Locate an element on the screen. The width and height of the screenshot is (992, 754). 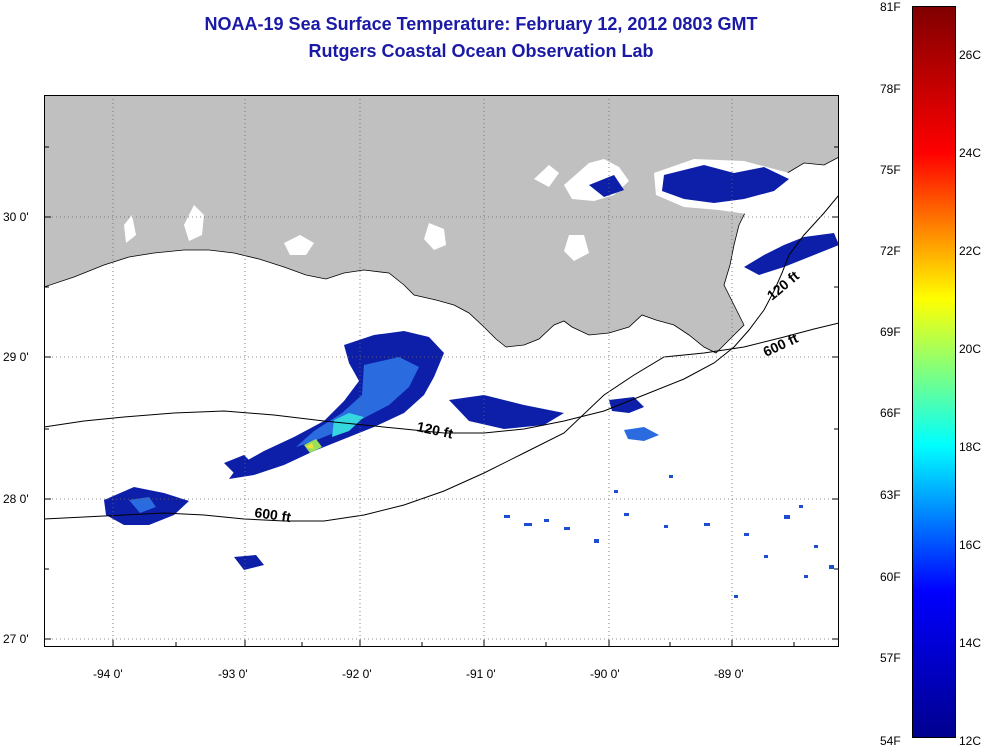
colorbar-c-label: 14C is located at coordinates (970, 643).